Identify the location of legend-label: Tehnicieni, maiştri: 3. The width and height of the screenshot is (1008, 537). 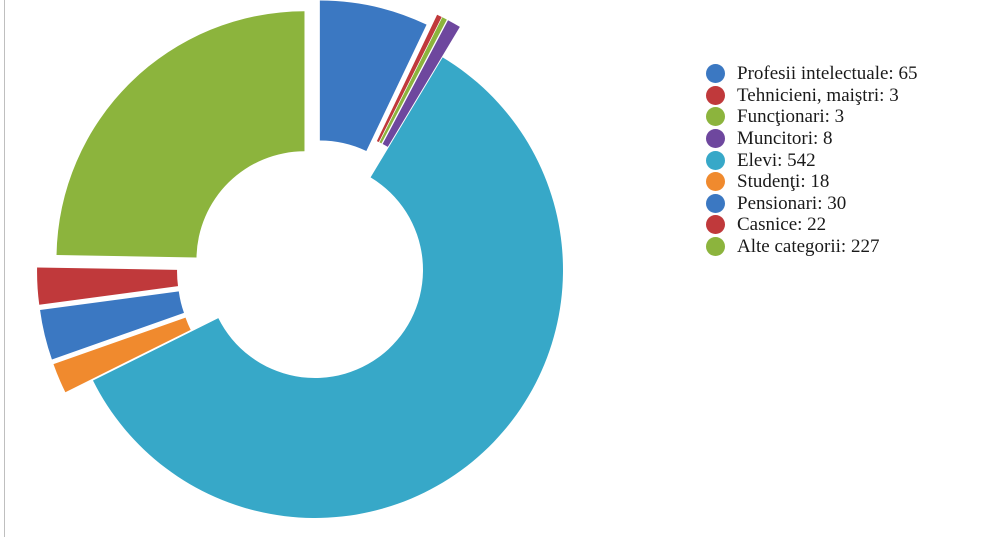
(818, 95).